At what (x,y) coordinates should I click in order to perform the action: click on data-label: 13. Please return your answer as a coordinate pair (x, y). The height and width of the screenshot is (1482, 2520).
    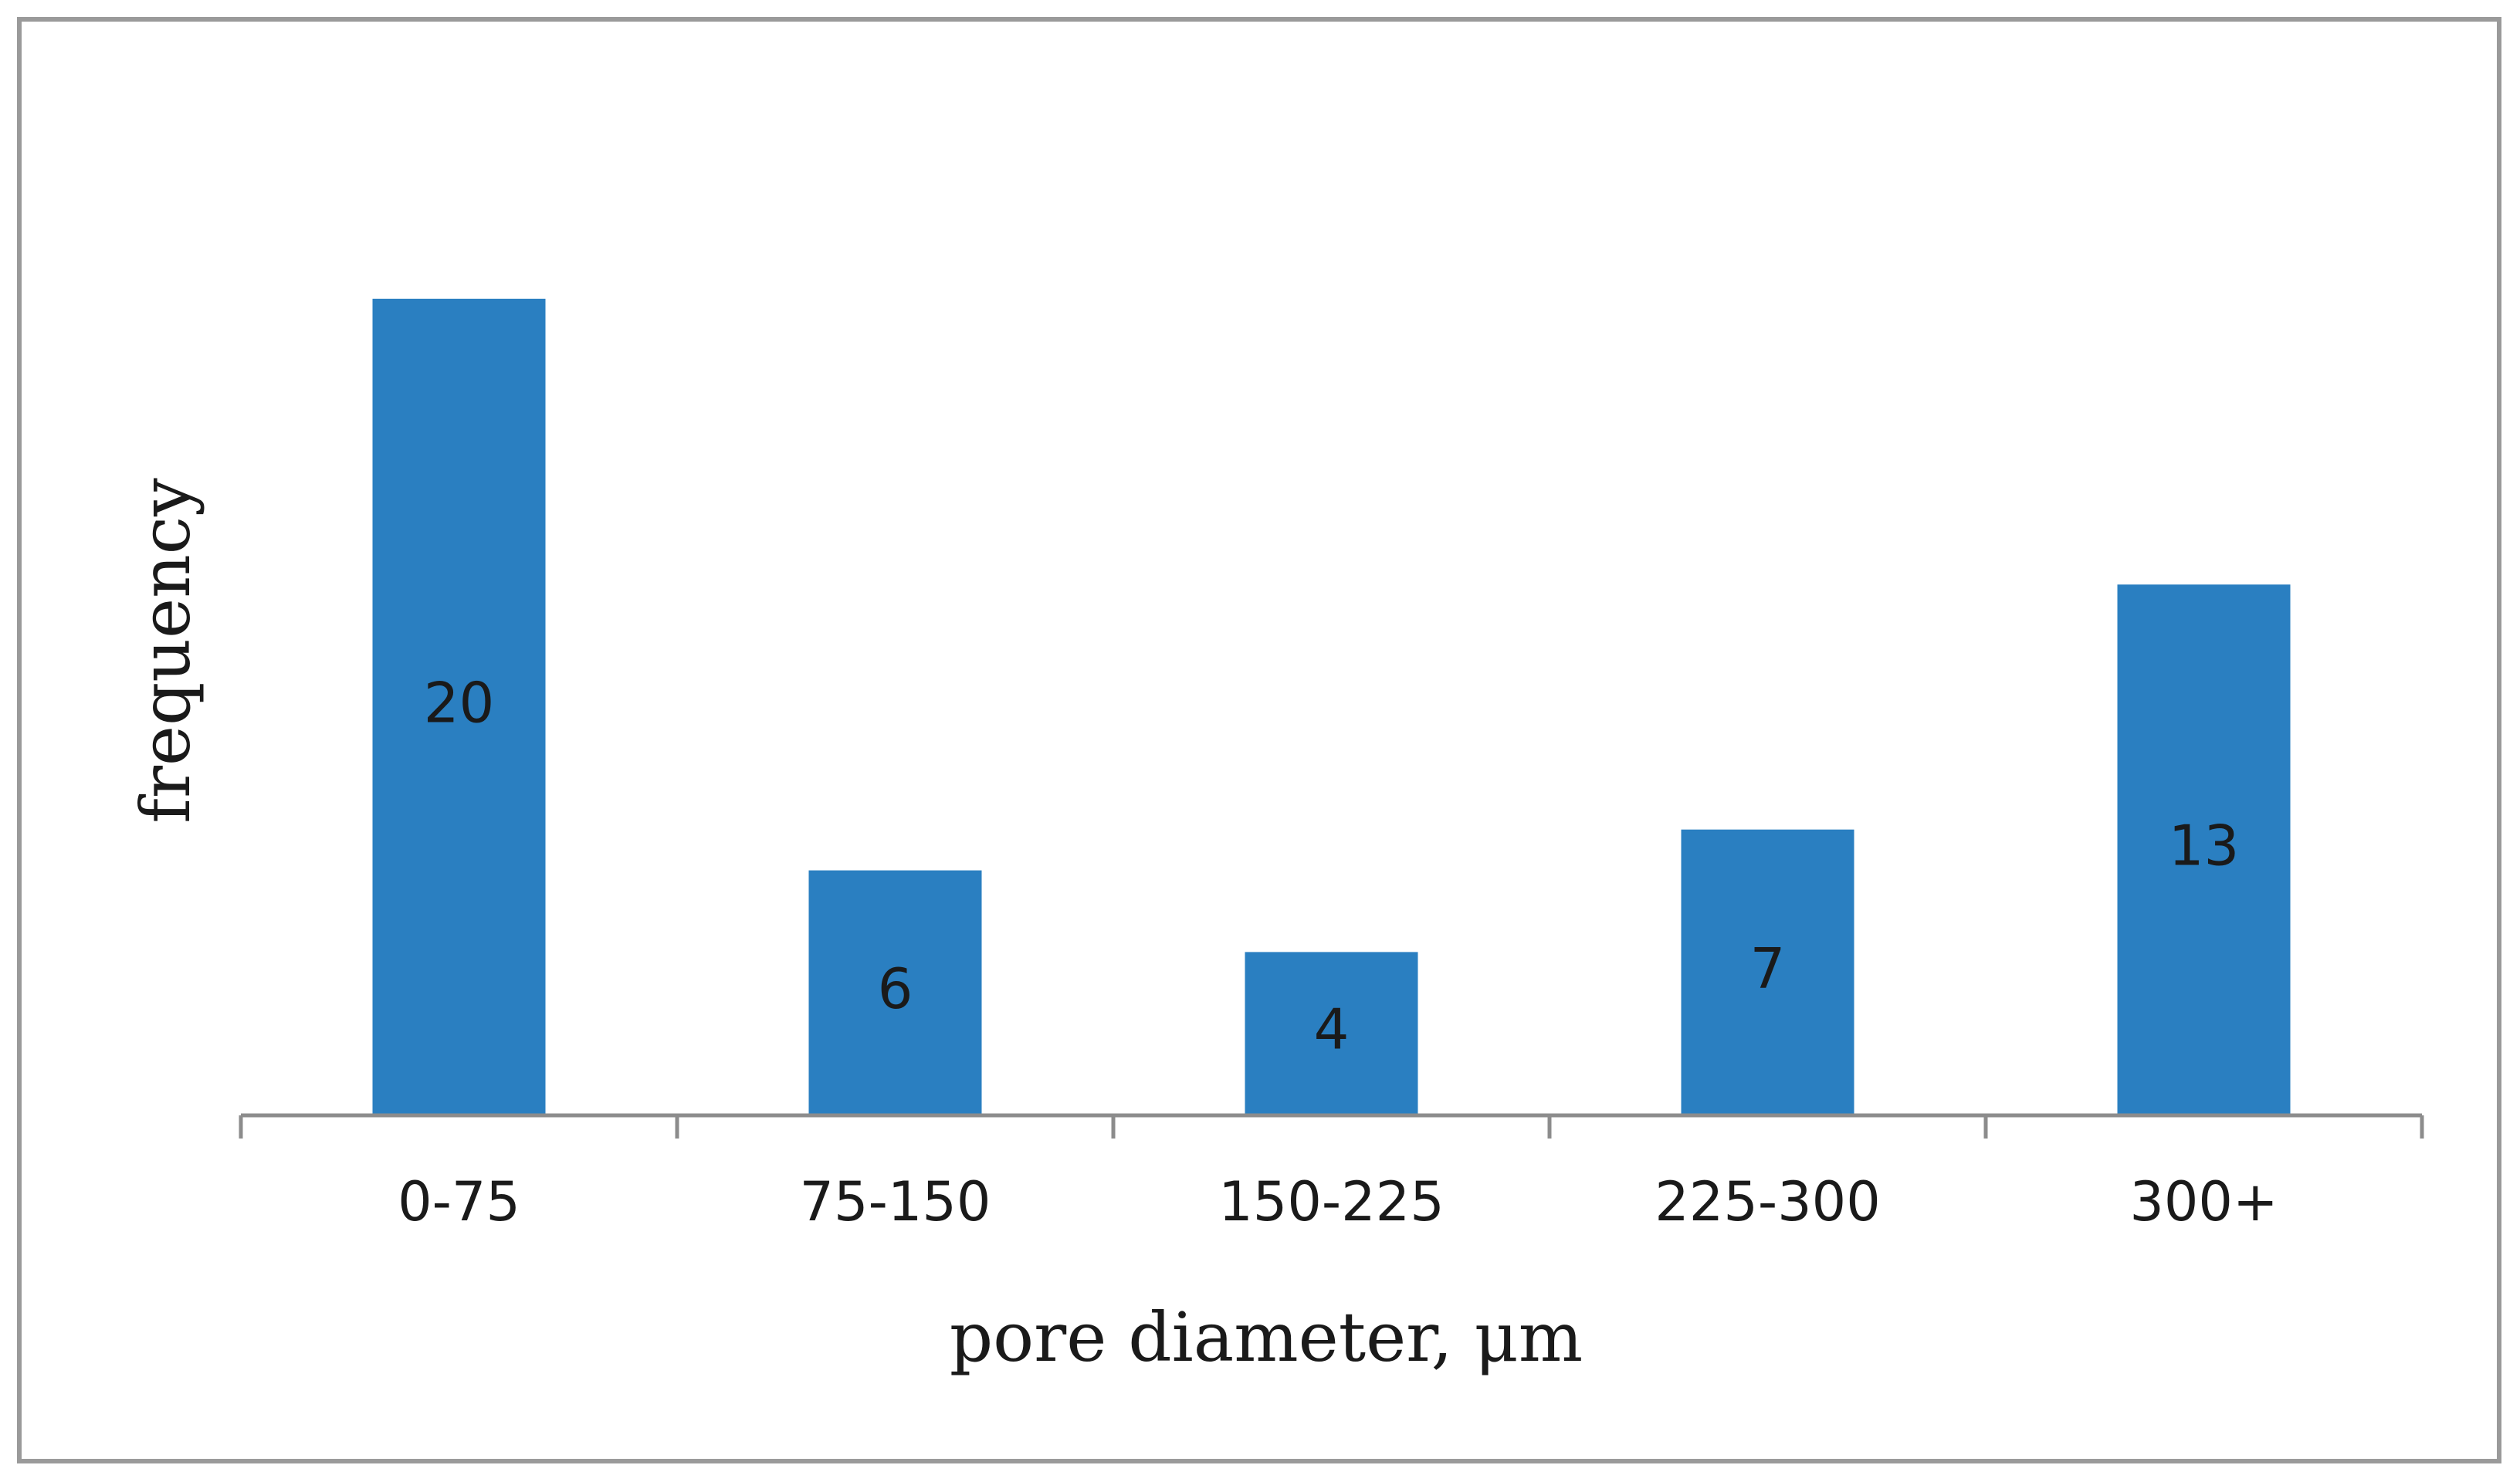
    Looking at the image, I should click on (2205, 846).